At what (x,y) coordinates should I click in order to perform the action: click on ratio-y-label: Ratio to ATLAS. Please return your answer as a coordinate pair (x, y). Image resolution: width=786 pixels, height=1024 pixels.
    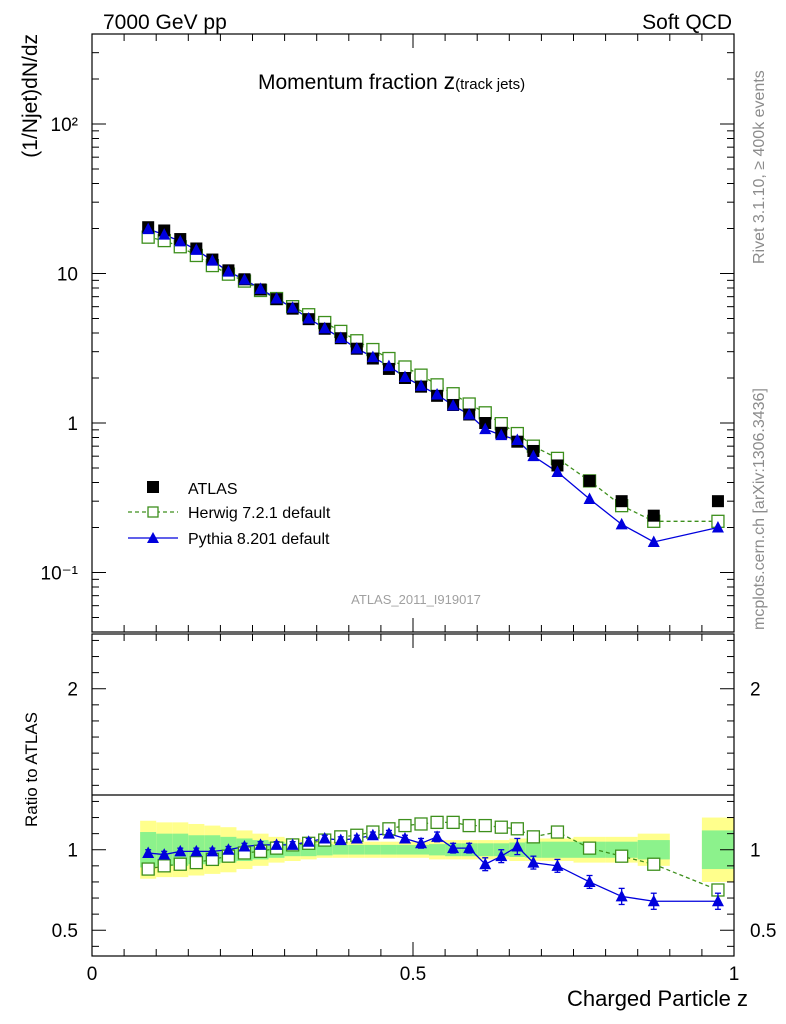
    Looking at the image, I should click on (31, 769).